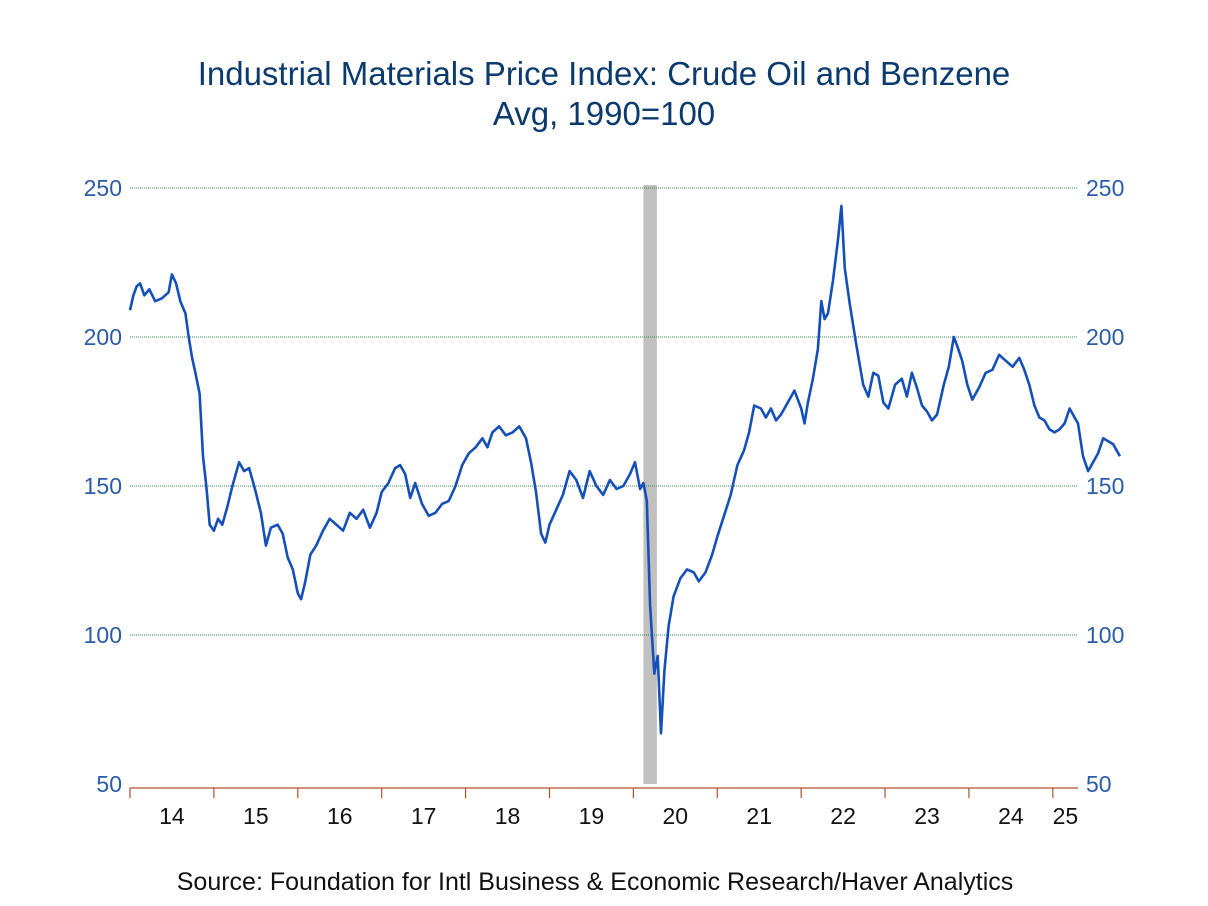  I want to click on y-tick-left-100: 100, so click(103, 635).